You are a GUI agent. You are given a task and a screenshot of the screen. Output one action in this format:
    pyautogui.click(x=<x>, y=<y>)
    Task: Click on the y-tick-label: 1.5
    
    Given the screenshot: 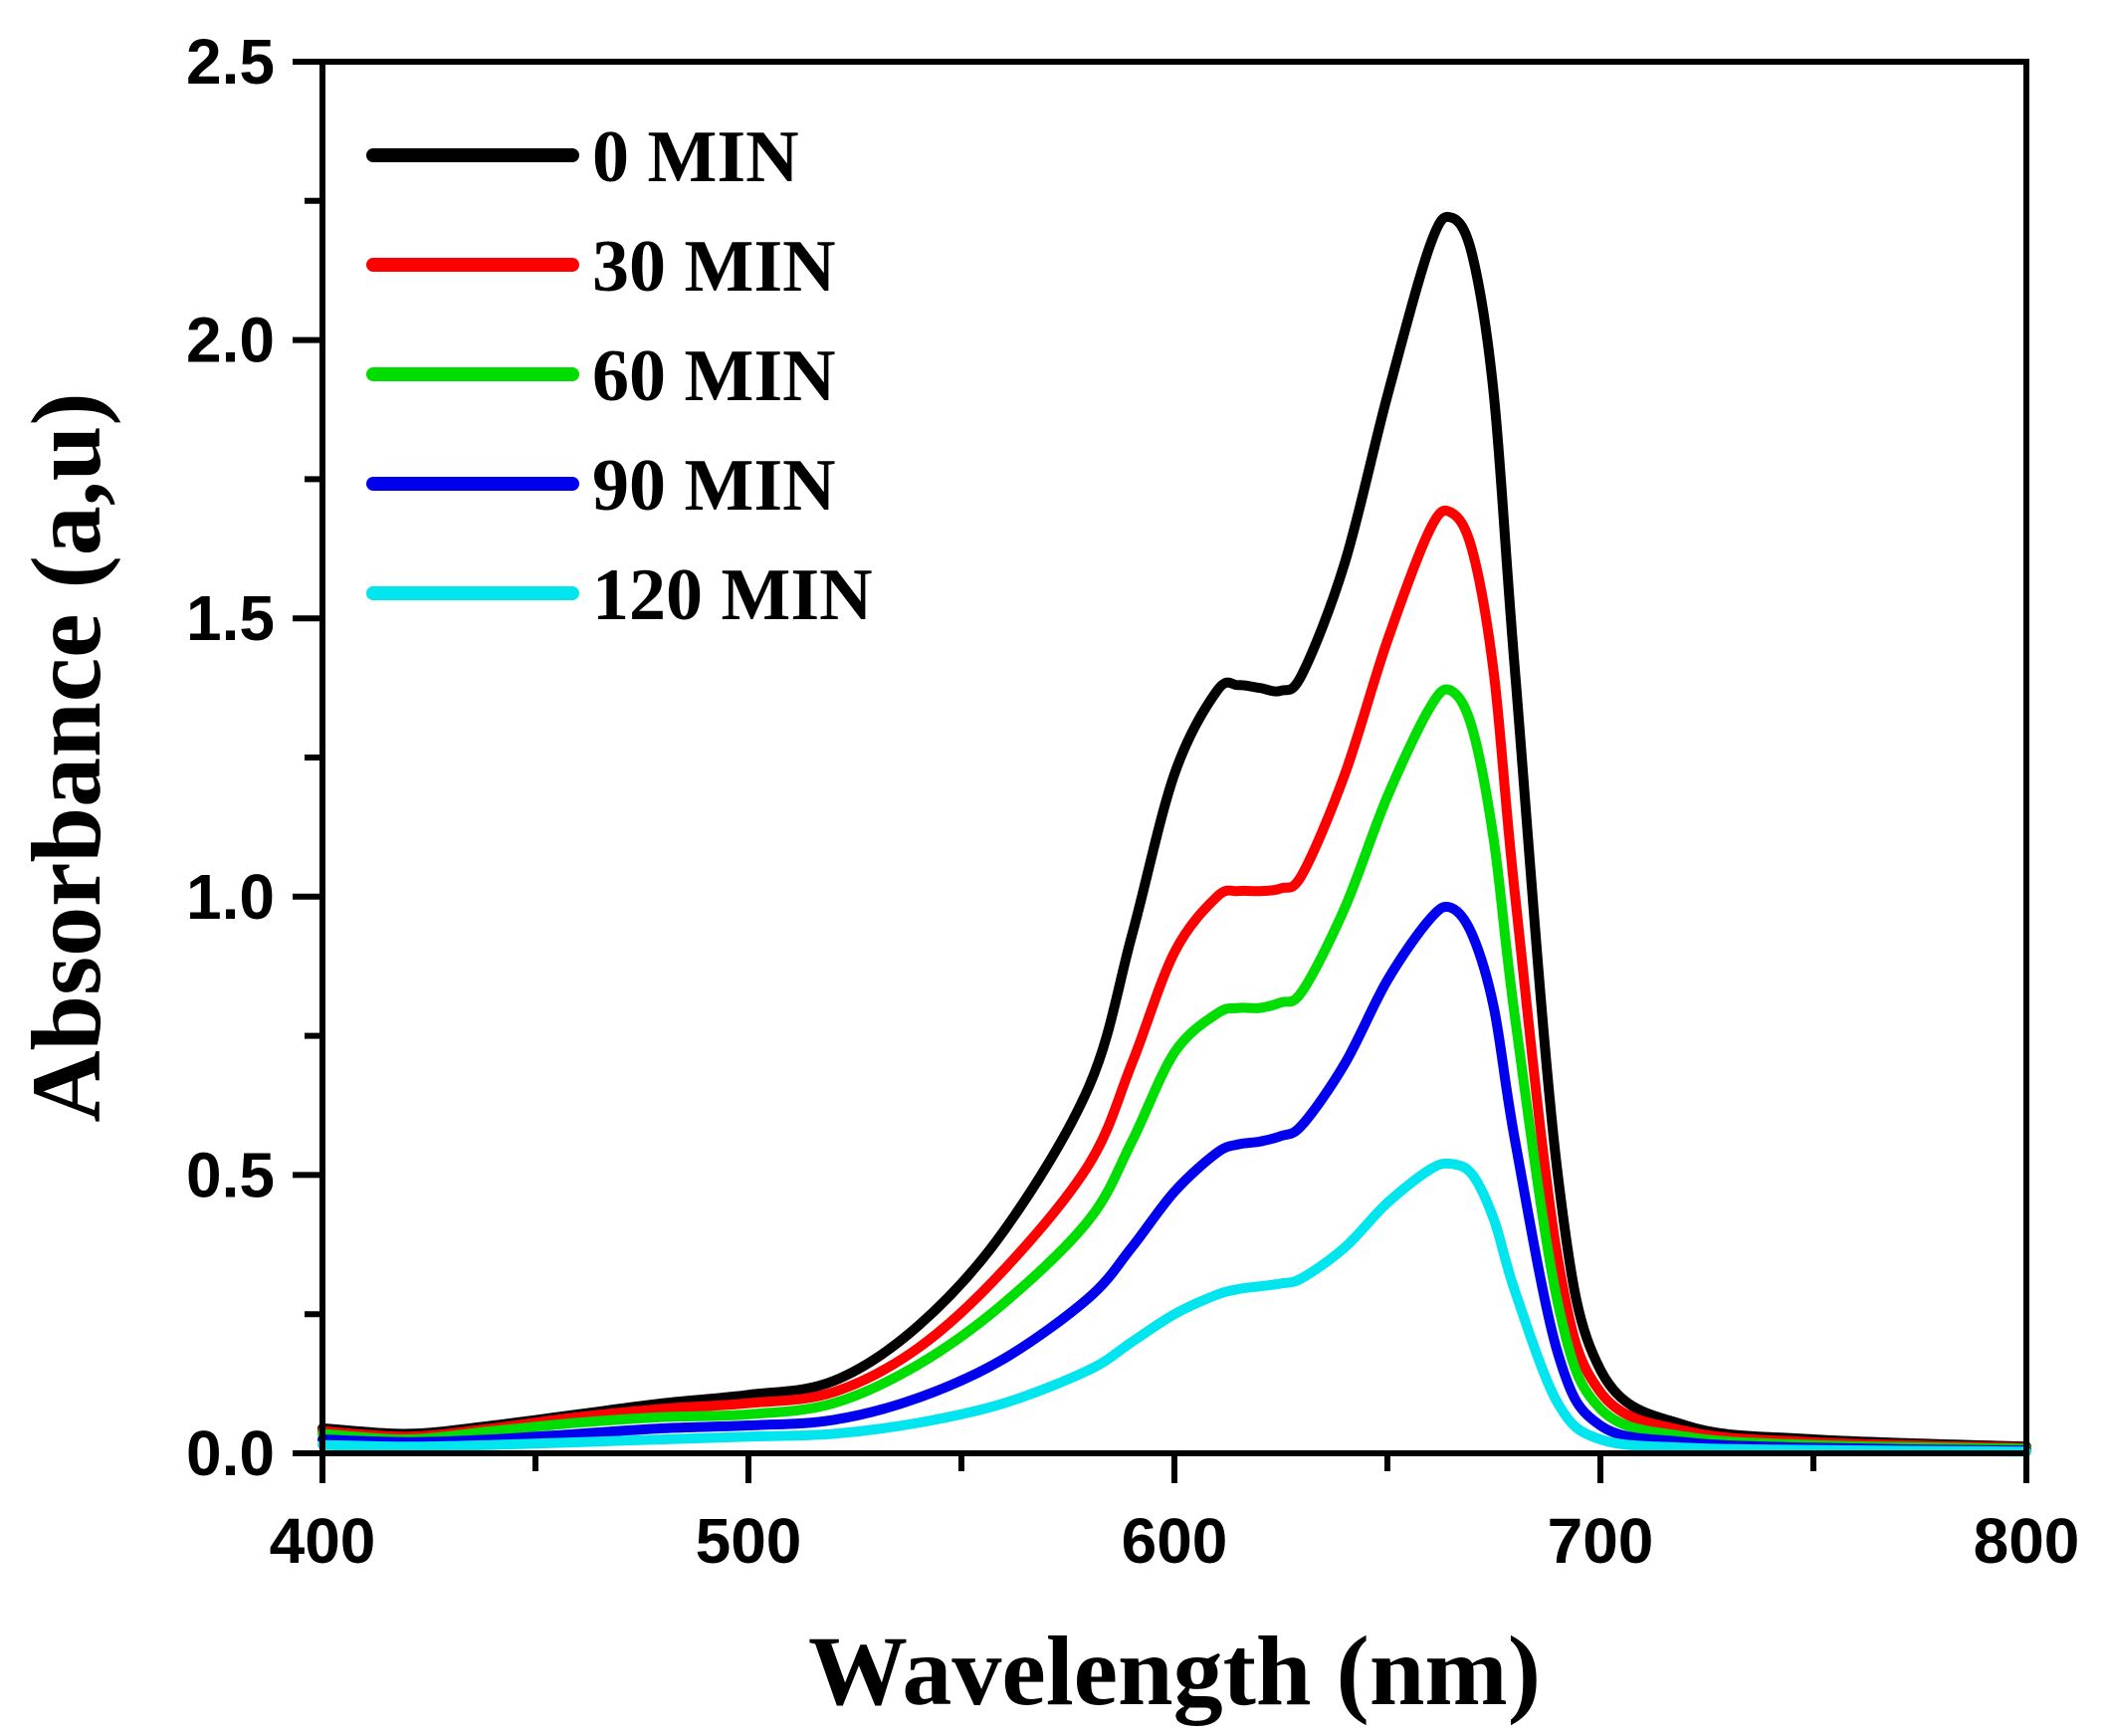 What is the action you would take?
    pyautogui.click(x=231, y=618)
    